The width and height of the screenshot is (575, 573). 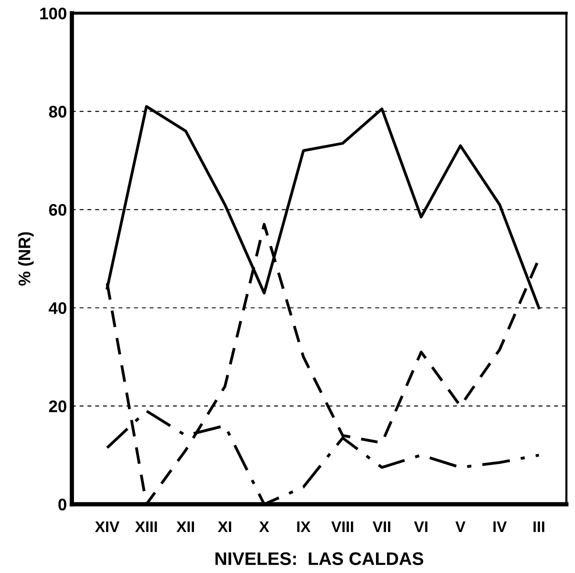 I want to click on x-tick-label: VIII, so click(x=342, y=526).